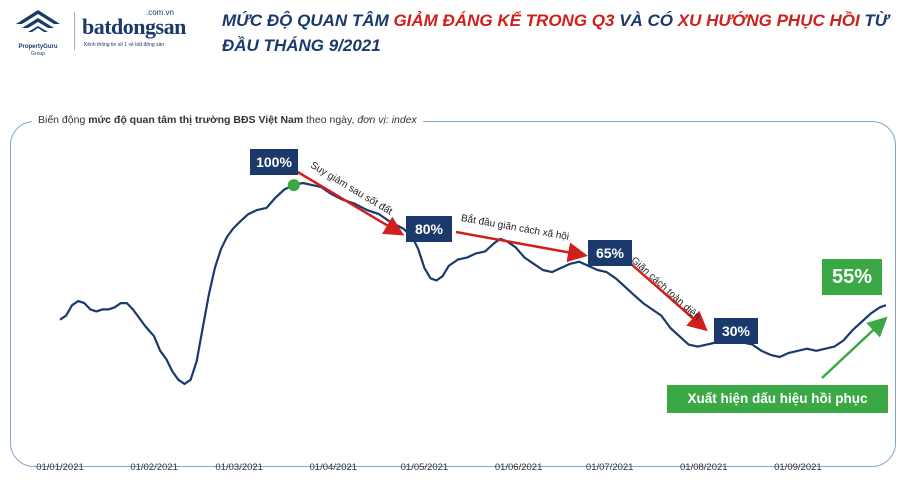 Image resolution: width=900 pixels, height=490 pixels. Describe the element at coordinates (609, 467) in the screenshot. I see `x-tick-label: 01/07/2021` at that location.